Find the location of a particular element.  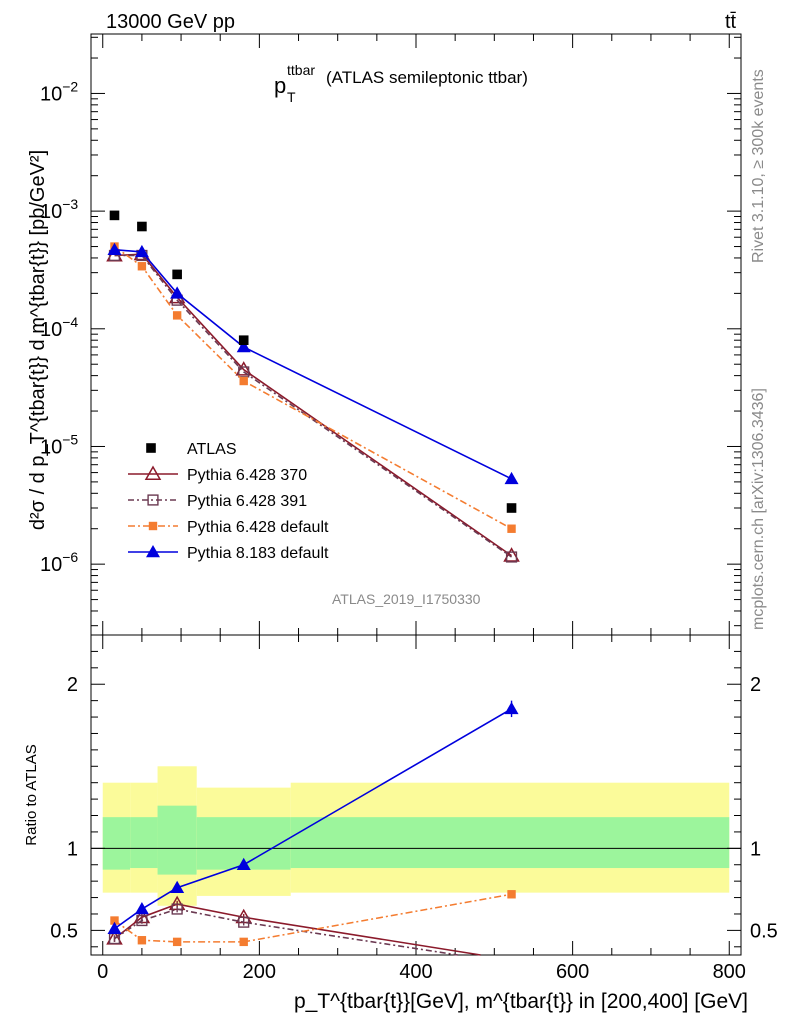

analysis-watermark: ATLAS_2019_I1750330 is located at coordinates (406, 599).